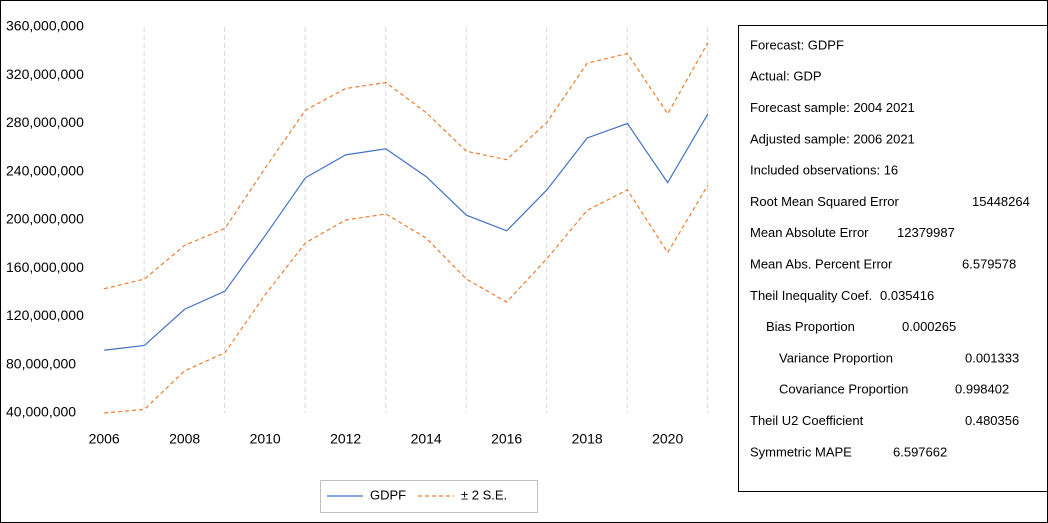 The image size is (1048, 523). What do you see at coordinates (45, 170) in the screenshot?
I see `y-tick-label: 240,000,000` at bounding box center [45, 170].